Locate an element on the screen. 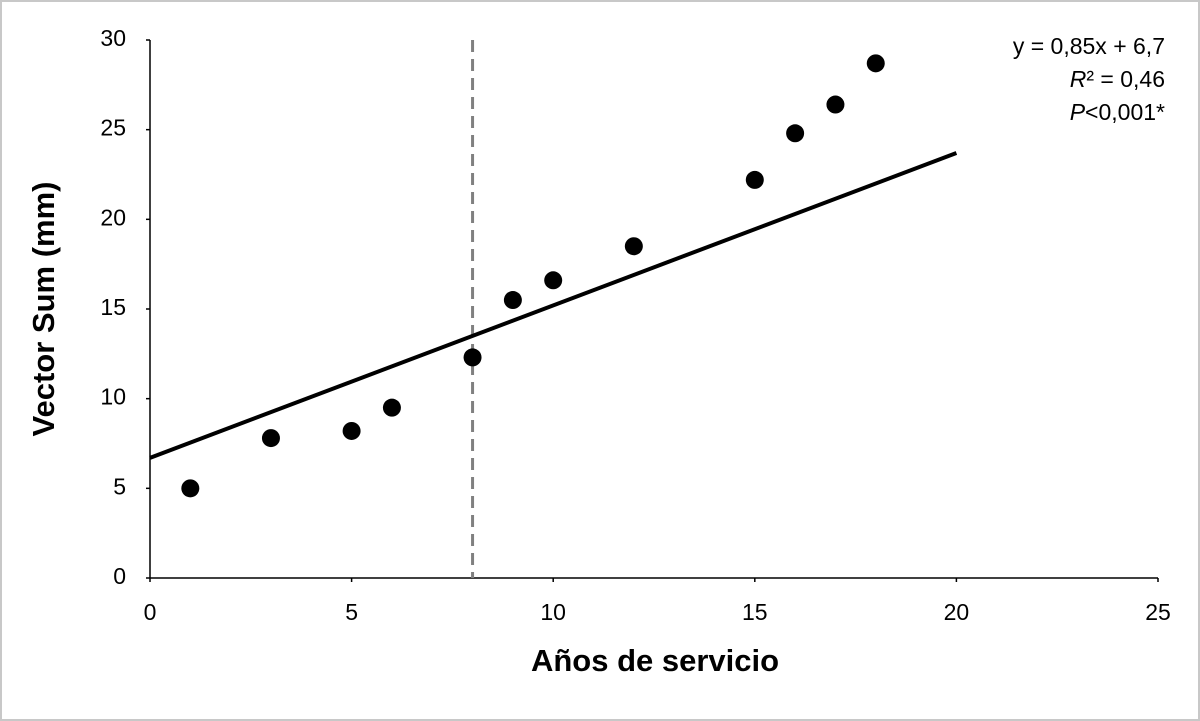 The height and width of the screenshot is (721, 1200). y-tick-label: 0 is located at coordinates (119, 576).